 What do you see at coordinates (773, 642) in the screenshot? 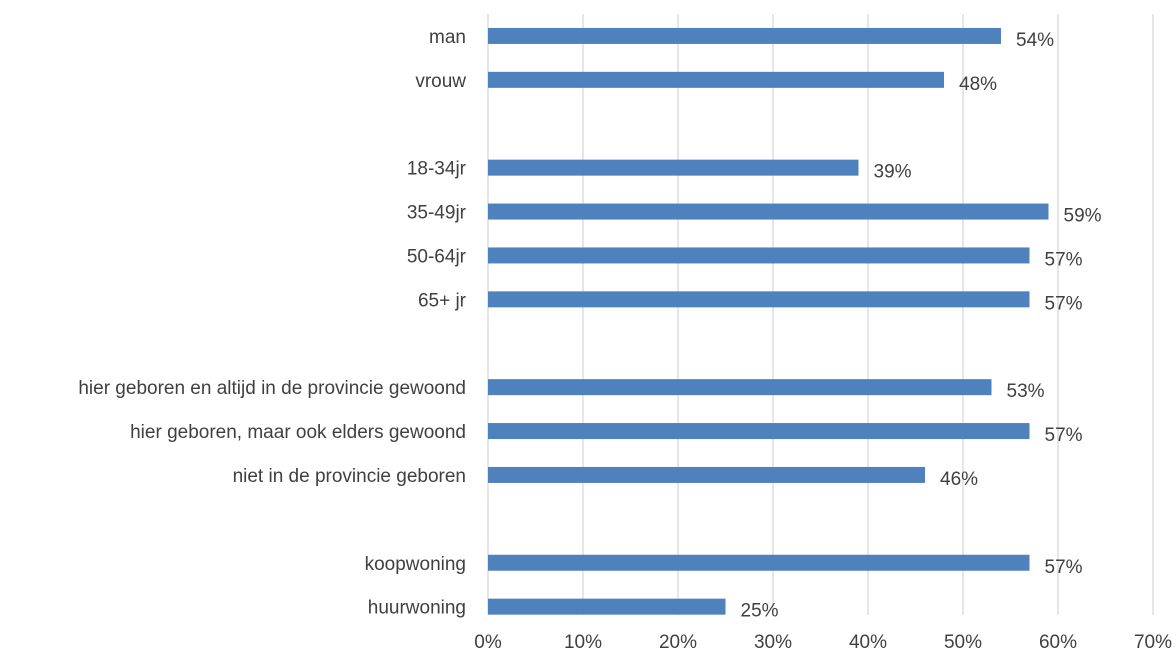
I see `x-tick-label: 30%` at bounding box center [773, 642].